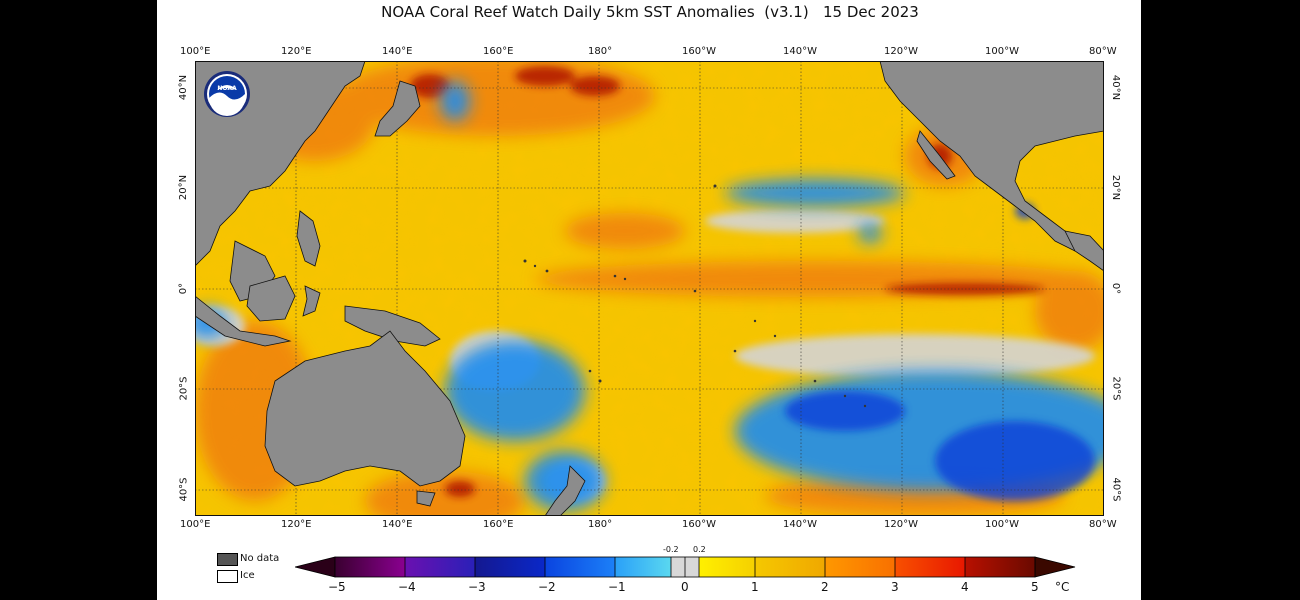 The height and width of the screenshot is (600, 1300). I want to click on lon-label-bottom: 160°E, so click(498, 524).